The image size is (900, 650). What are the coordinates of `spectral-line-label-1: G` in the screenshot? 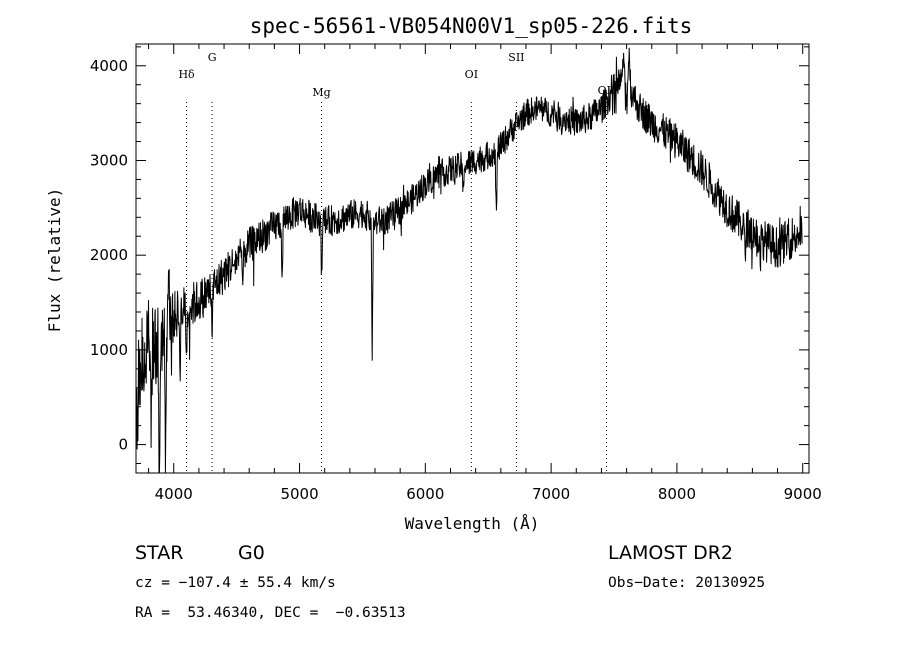 It's located at (212, 57).